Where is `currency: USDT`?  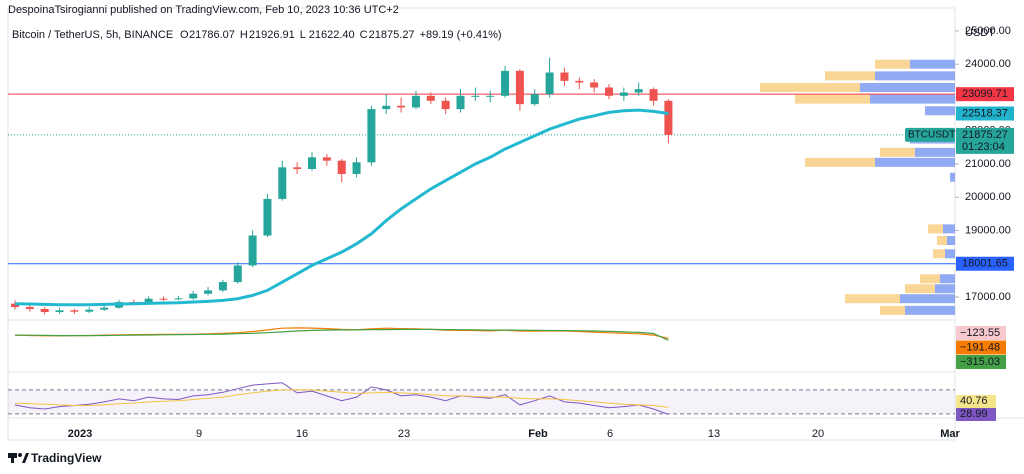 currency: USDT is located at coordinates (980, 33).